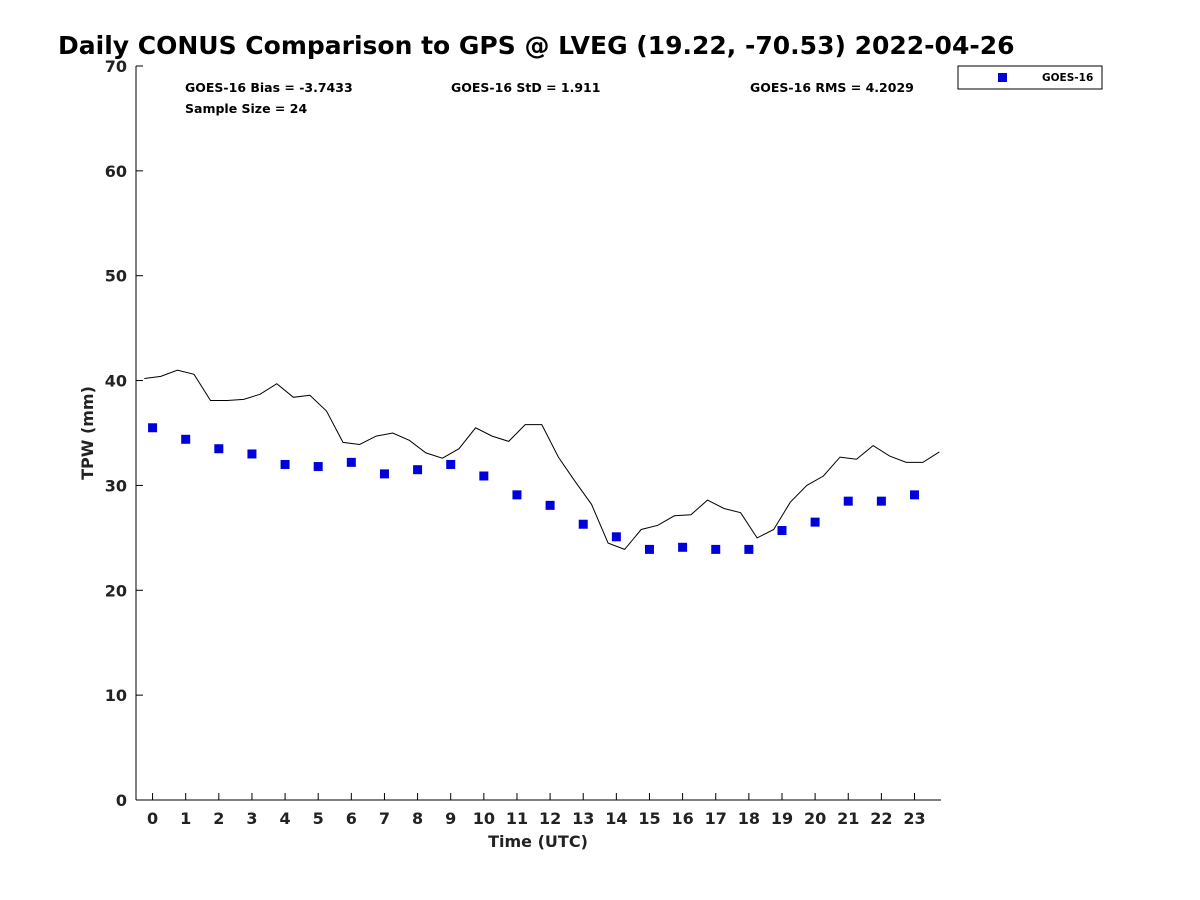 The width and height of the screenshot is (1200, 900). Describe the element at coordinates (116, 485) in the screenshot. I see `y-tick-label: 30` at that location.